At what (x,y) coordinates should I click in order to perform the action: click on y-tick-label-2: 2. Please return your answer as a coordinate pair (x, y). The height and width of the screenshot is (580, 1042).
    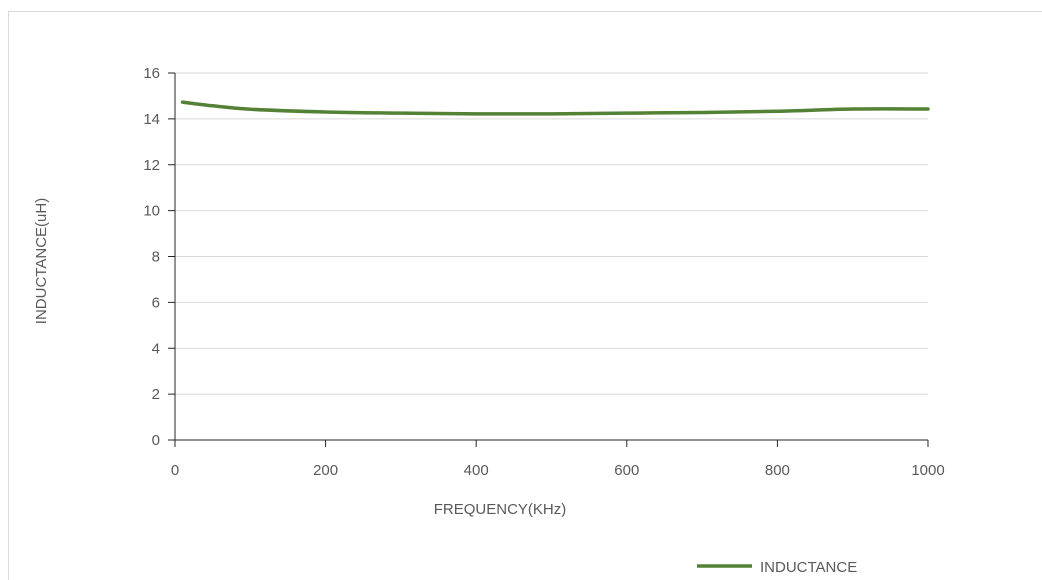
    Looking at the image, I should click on (156, 394).